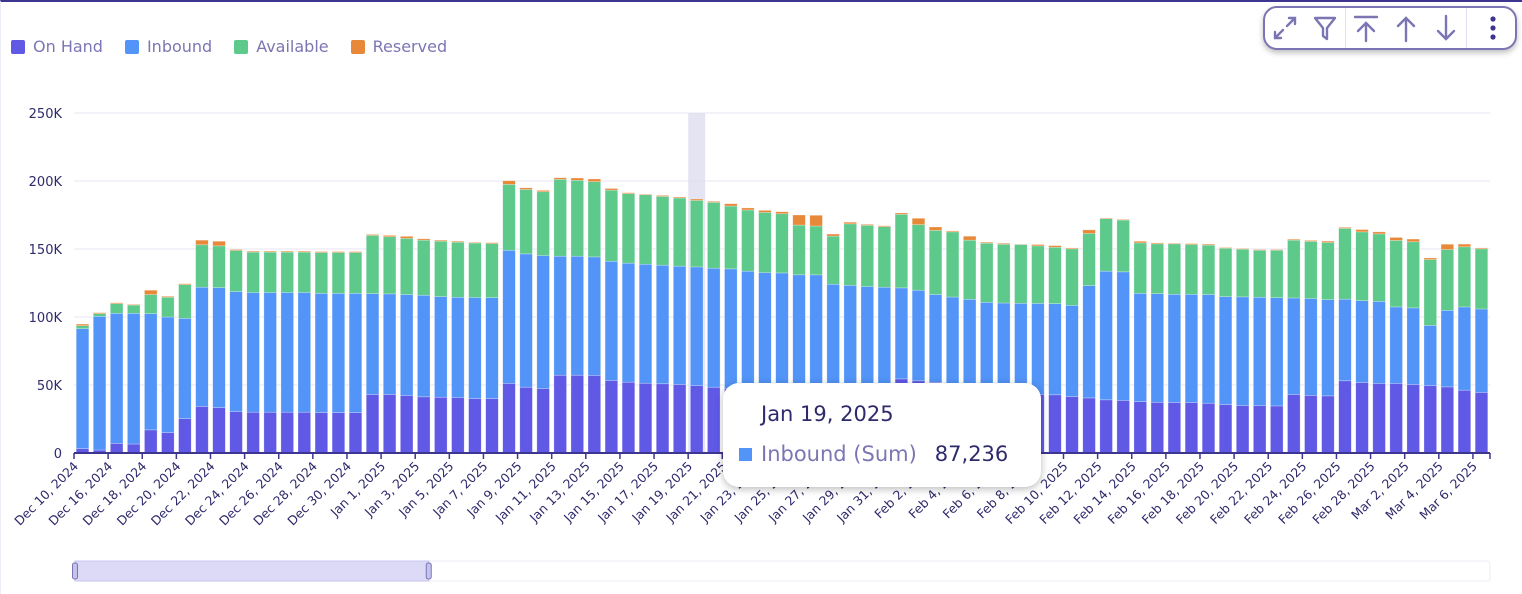 This screenshot has height=594, width=1522. I want to click on brush-handle, so click(75, 571).